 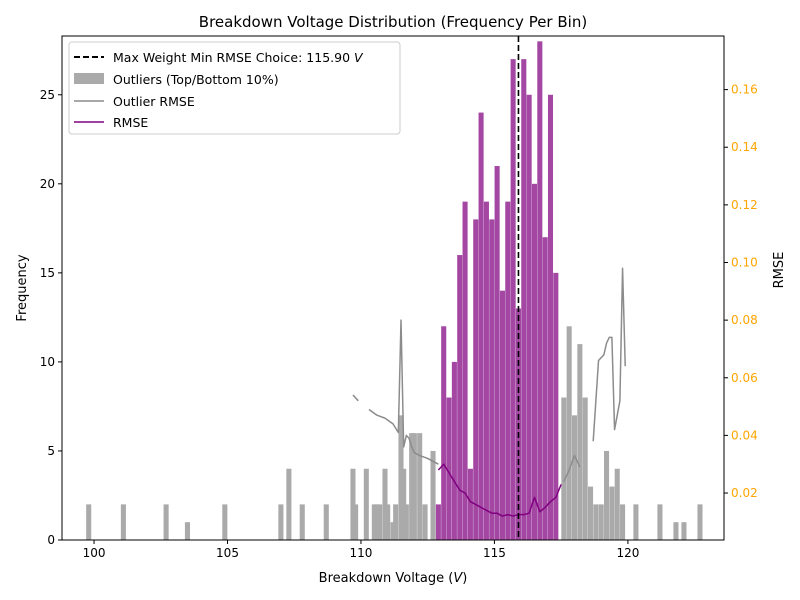 I want to click on y-left-tick-label: 10, so click(x=47, y=362).